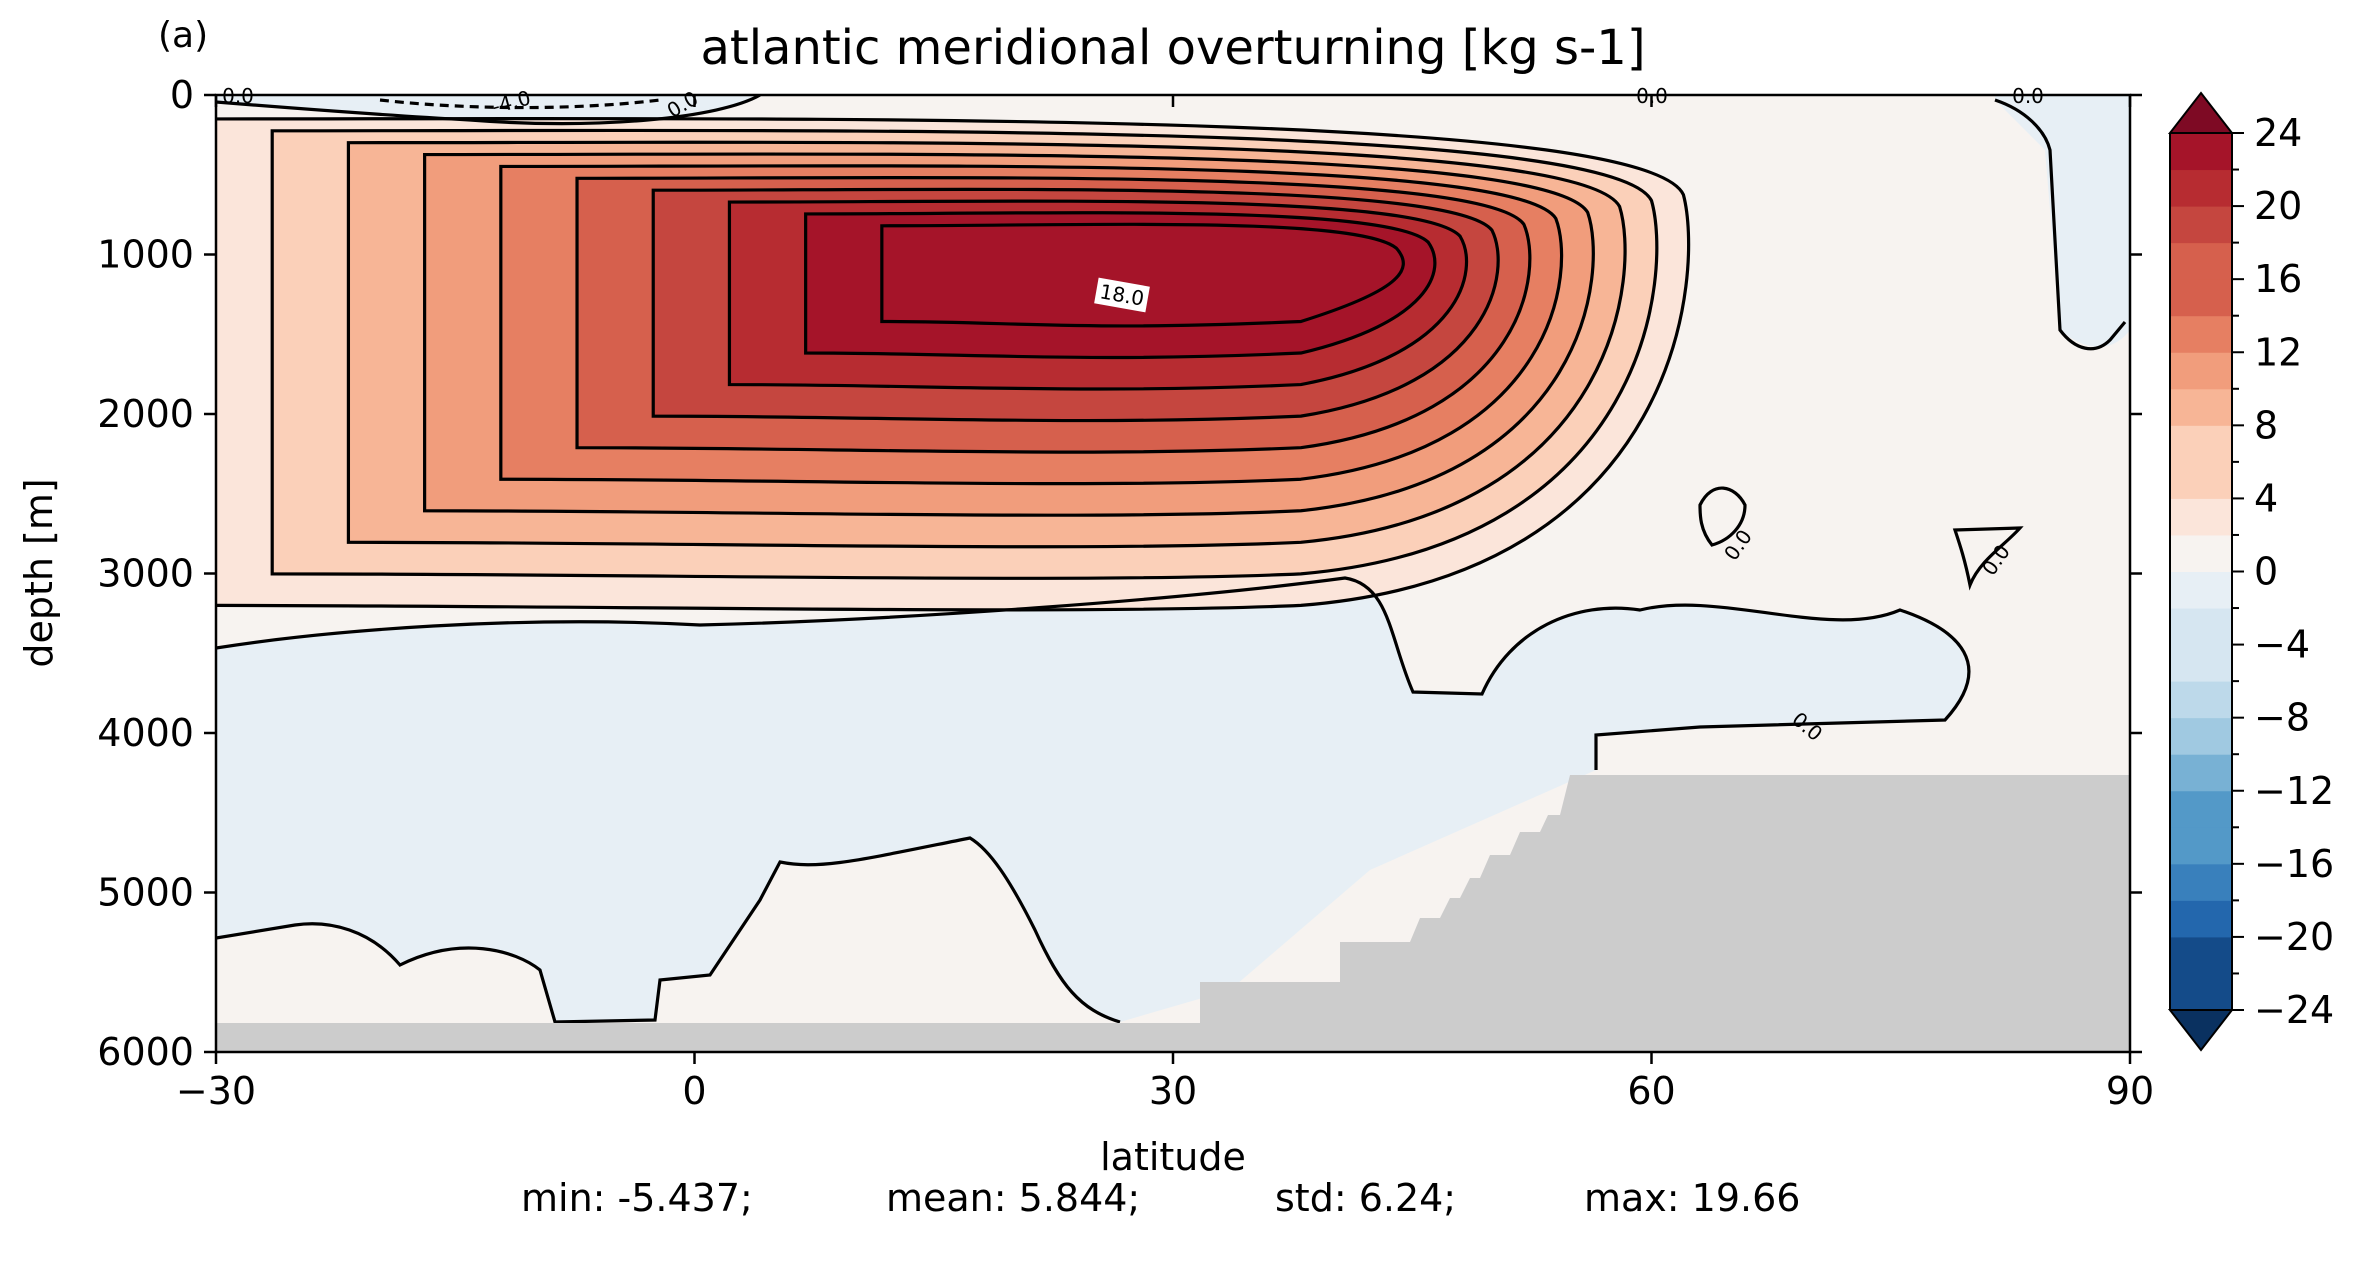  I want to click on x-tick-label: 30, so click(1173, 1091).